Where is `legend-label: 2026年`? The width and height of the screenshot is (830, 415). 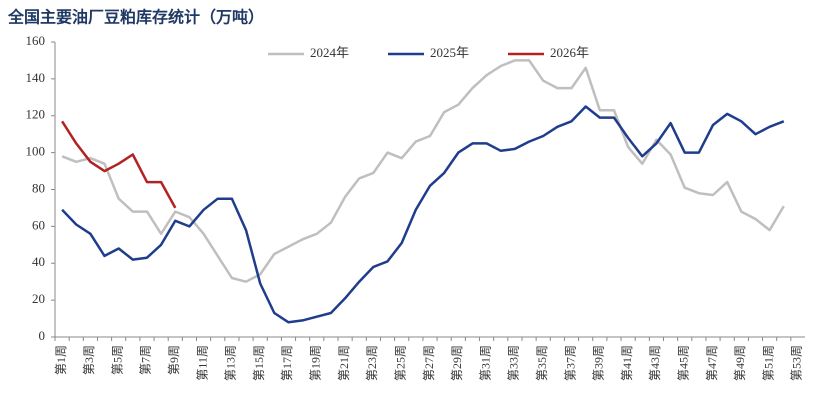
legend-label: 2026年 is located at coordinates (569, 52).